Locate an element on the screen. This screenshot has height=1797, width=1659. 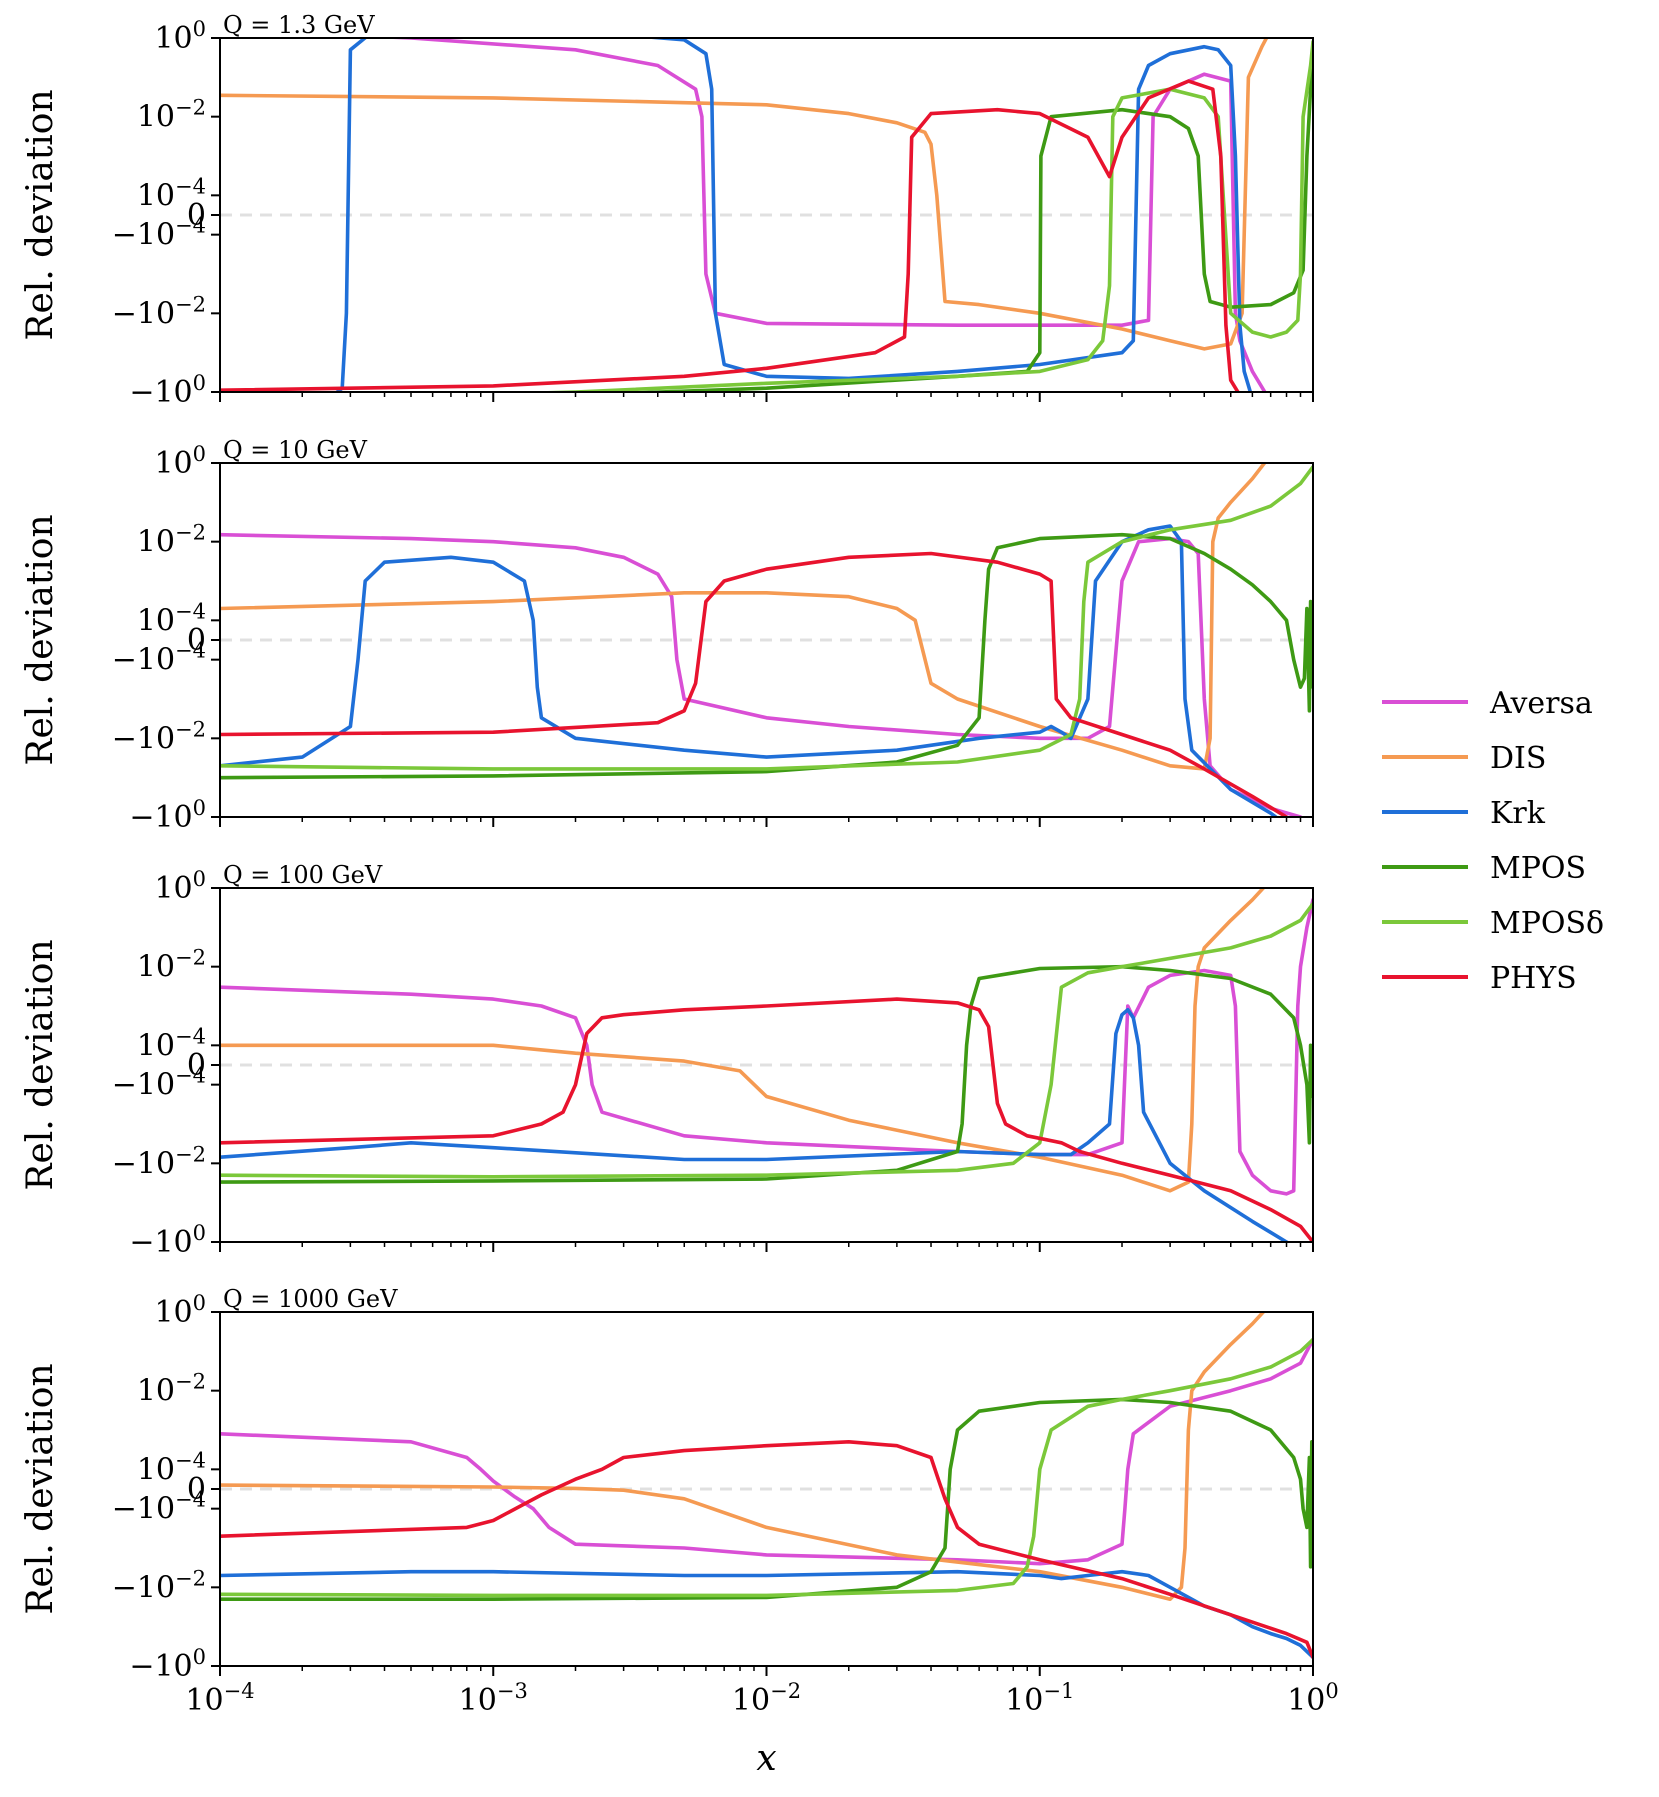
x-tick-label: 10⁻² is located at coordinates (766, 1698).